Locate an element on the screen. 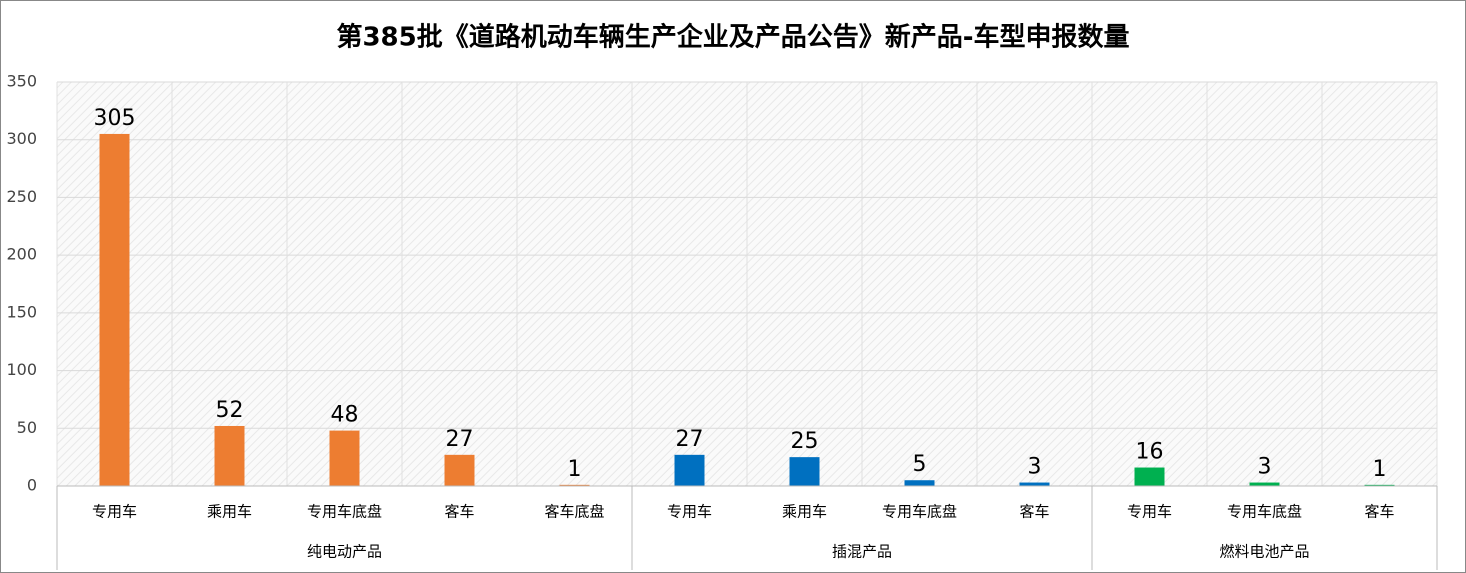 This screenshot has width=1466, height=573. y-tick-label: 150 is located at coordinates (21, 311).